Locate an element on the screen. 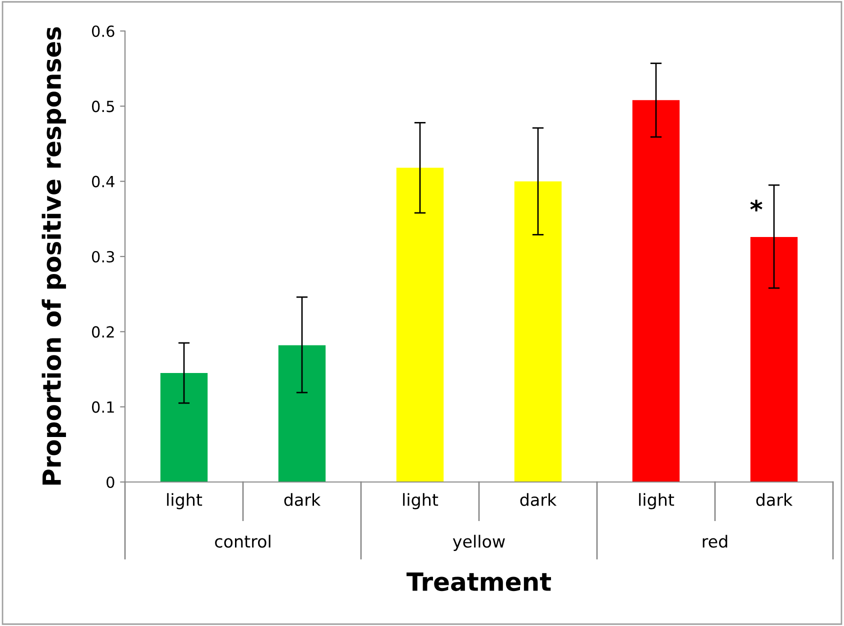 The height and width of the screenshot is (626, 844). annotation: * is located at coordinates (756, 206).